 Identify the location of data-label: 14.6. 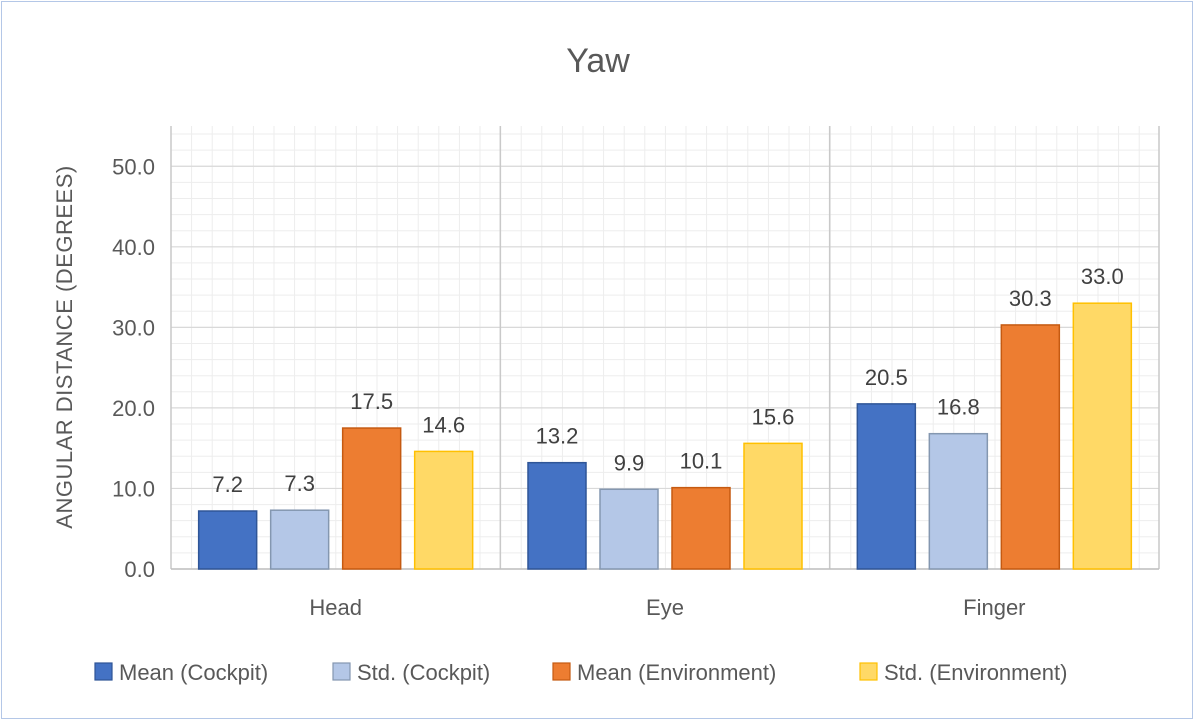
(443, 424).